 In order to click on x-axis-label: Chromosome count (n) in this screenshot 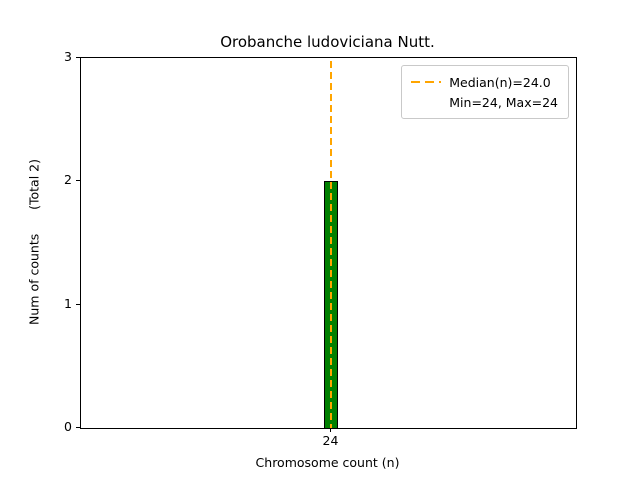, I will do `click(327, 462)`.